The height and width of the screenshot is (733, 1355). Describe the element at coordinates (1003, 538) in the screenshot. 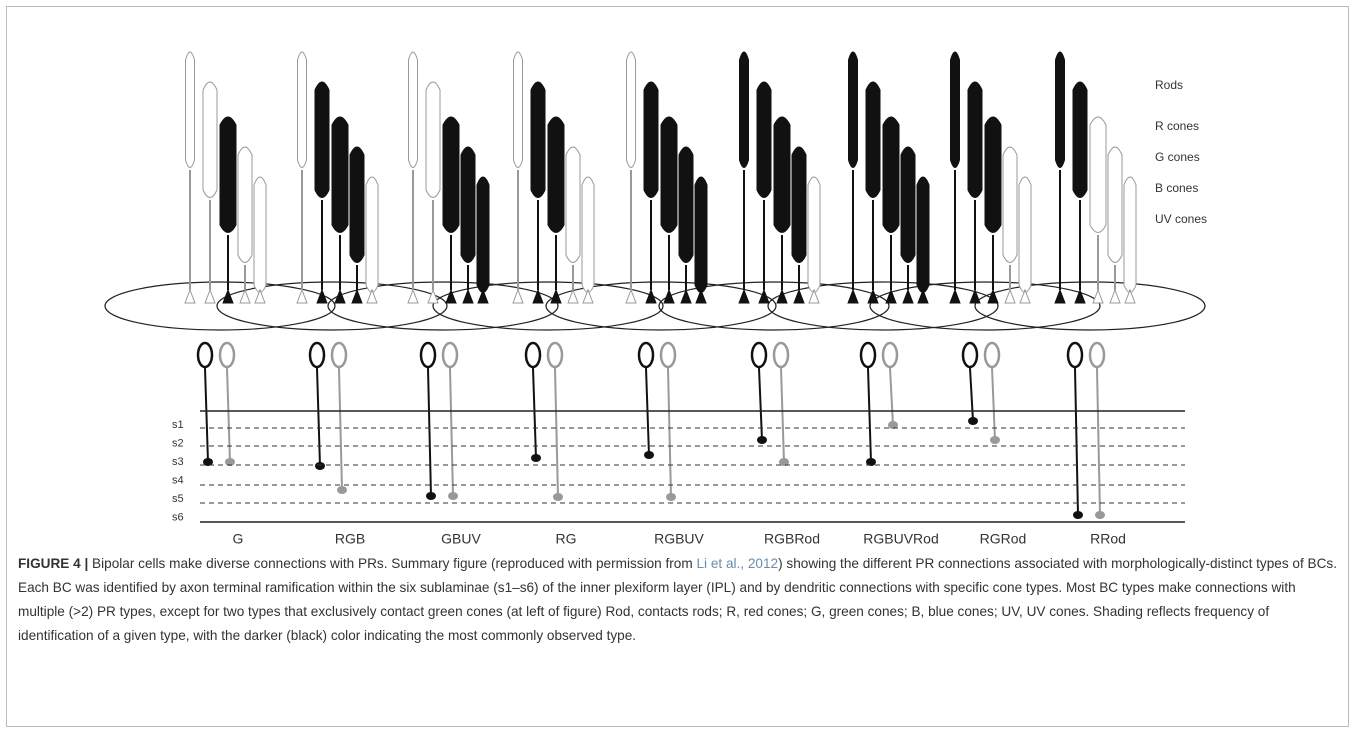

I see `type-label: RGRod` at that location.